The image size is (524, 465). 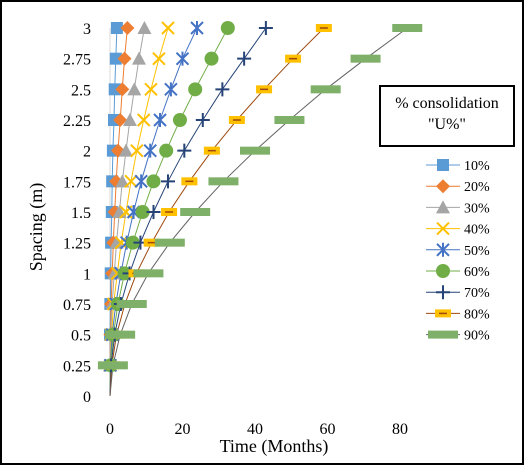 What do you see at coordinates (77, 305) in the screenshot?
I see `y-tick-label: 0.75` at bounding box center [77, 305].